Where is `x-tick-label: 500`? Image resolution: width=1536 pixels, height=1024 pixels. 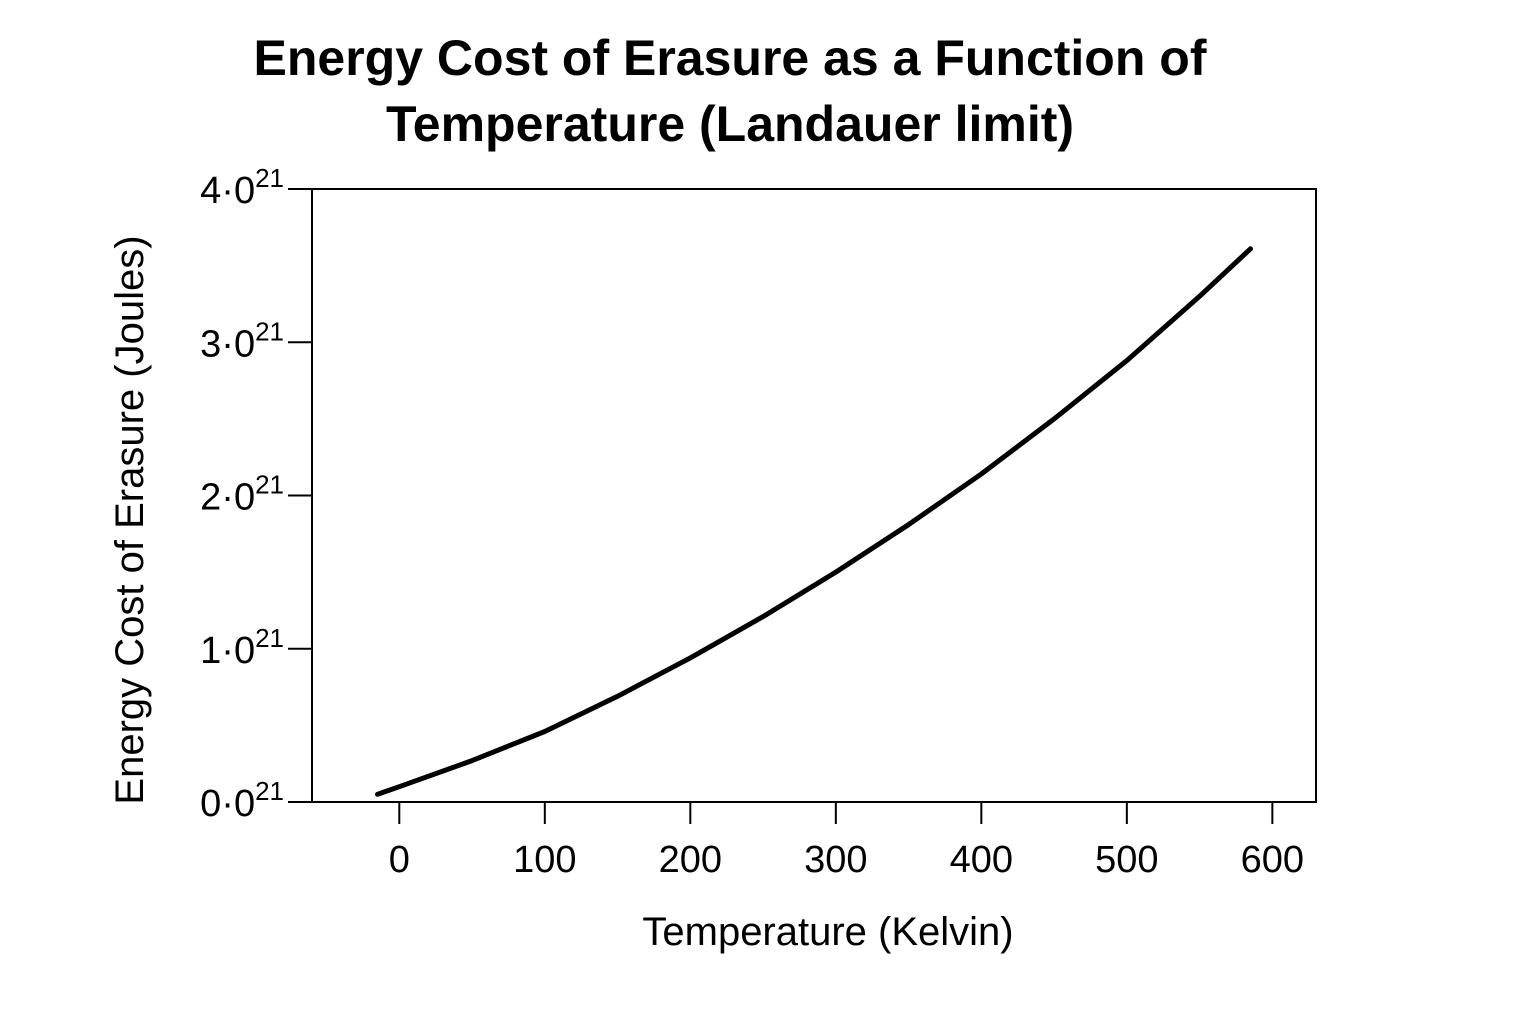
x-tick-label: 500 is located at coordinates (1126, 860).